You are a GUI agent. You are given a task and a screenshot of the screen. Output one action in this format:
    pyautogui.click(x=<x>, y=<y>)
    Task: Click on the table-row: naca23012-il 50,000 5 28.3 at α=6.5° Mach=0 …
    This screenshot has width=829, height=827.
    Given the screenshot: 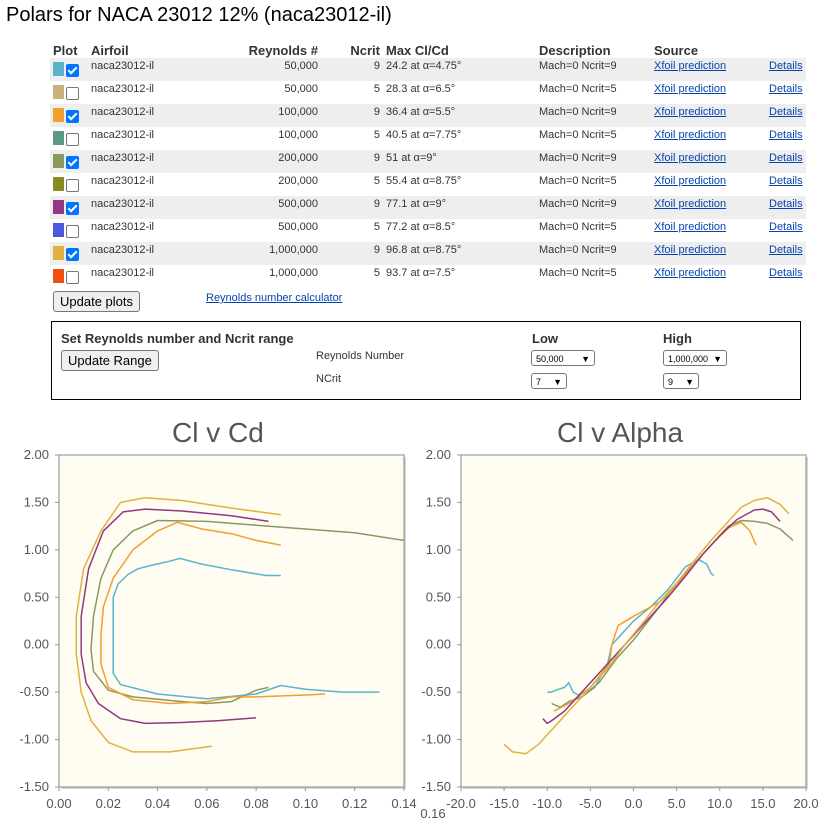 What is the action you would take?
    pyautogui.click(x=428, y=92)
    